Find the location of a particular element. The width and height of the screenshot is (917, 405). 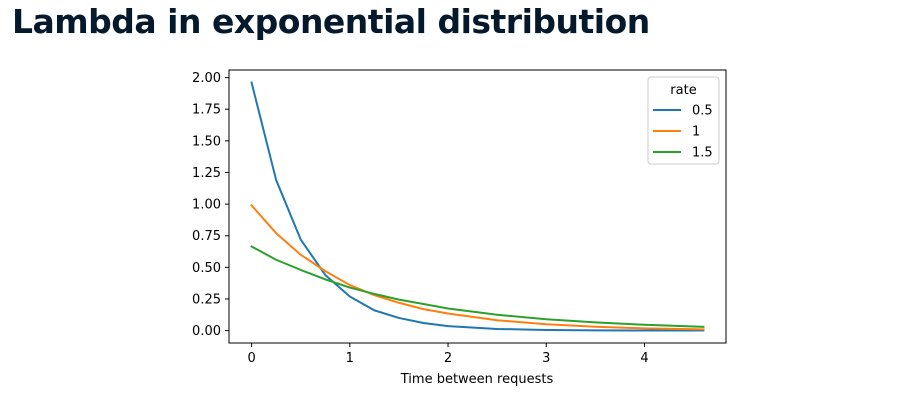

legend: rate 0.5 1 1.5 is located at coordinates (683, 120).